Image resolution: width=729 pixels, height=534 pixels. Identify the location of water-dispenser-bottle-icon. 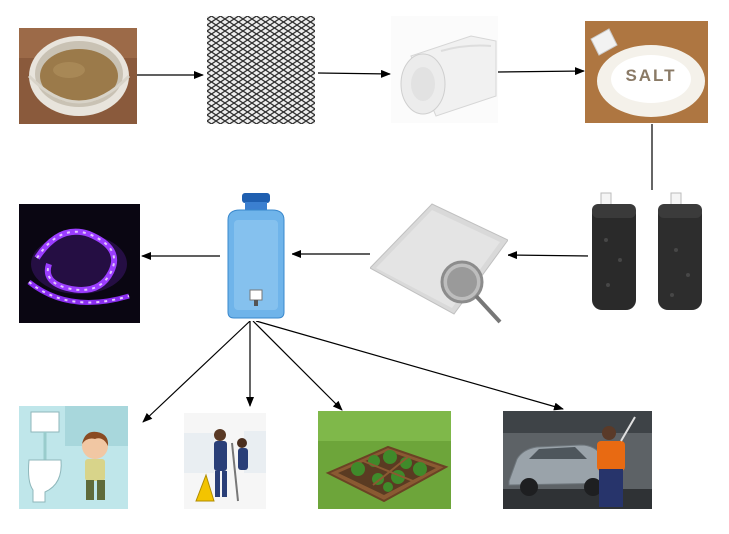
(256, 255).